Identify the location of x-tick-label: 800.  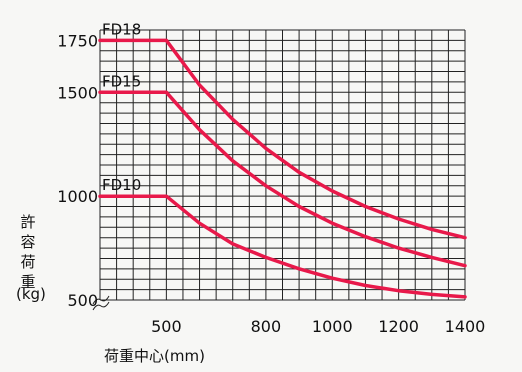
(266, 326).